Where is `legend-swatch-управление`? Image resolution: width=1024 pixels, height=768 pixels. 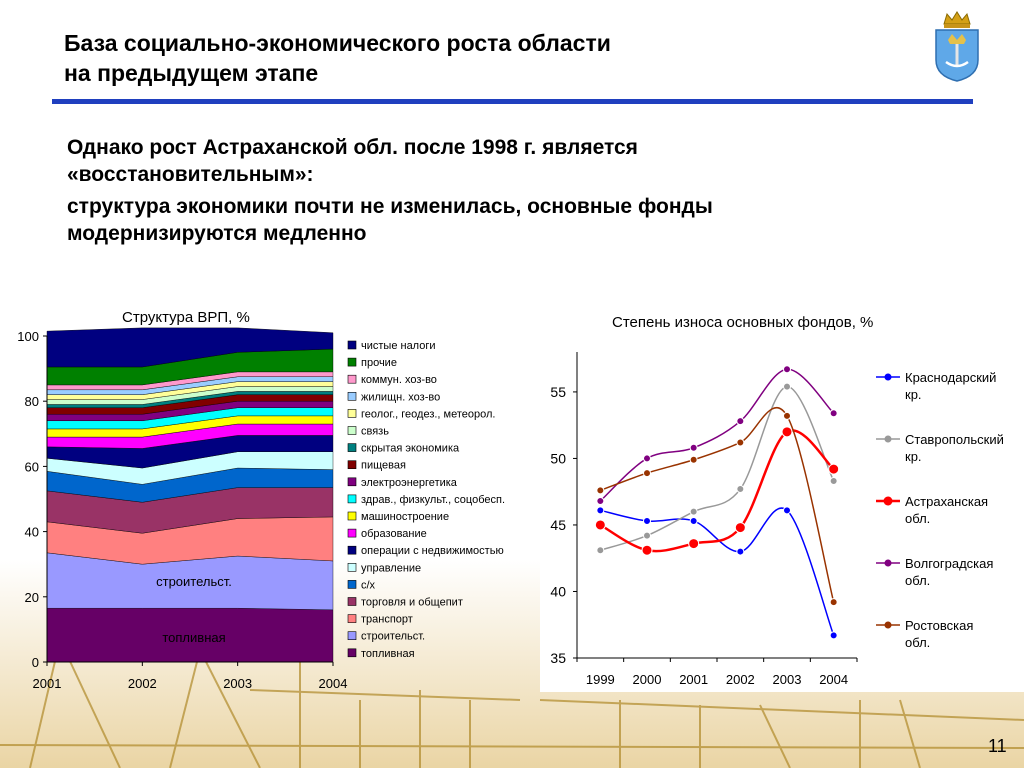 legend-swatch-управление is located at coordinates (352, 567).